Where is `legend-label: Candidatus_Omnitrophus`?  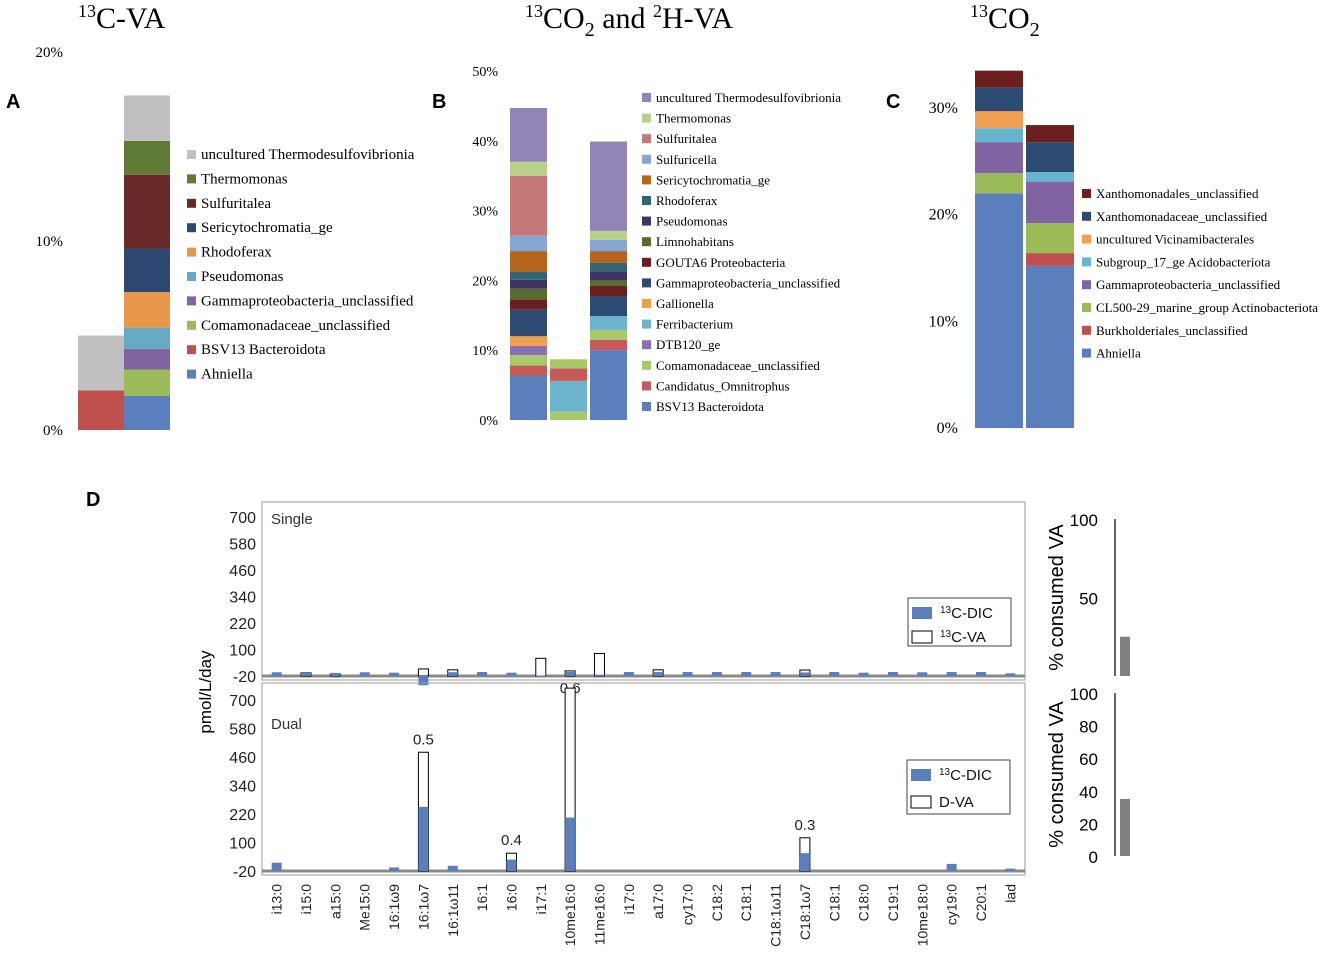 legend-label: Candidatus_Omnitrophus is located at coordinates (723, 385).